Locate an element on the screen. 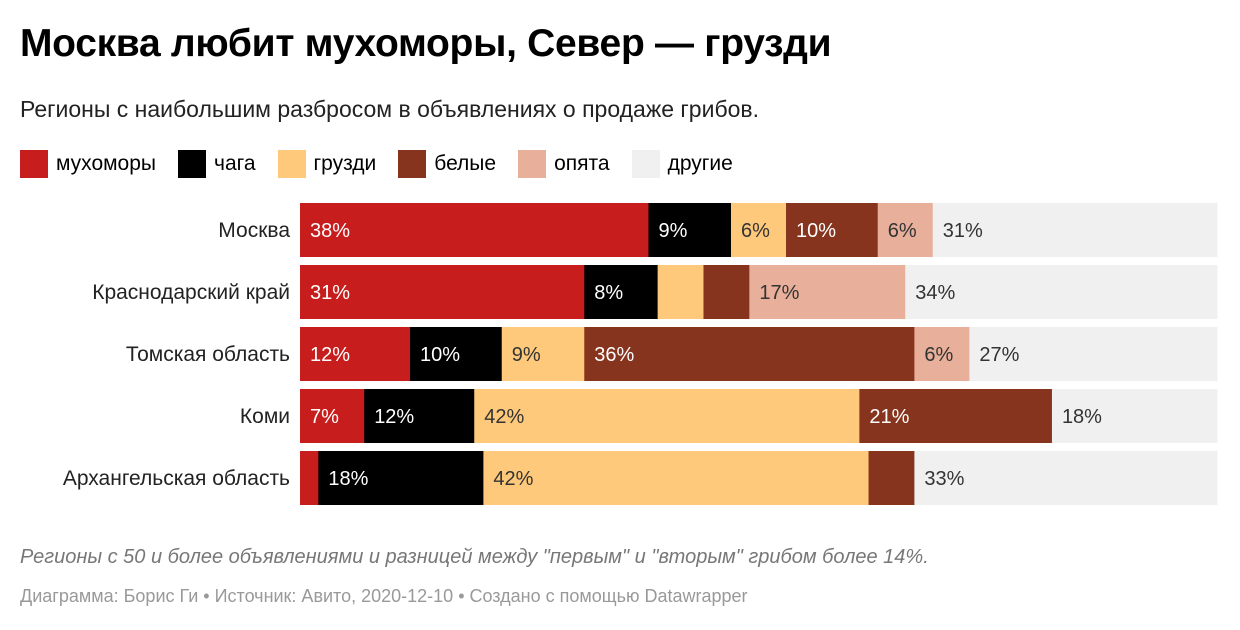  category-label: Москва is located at coordinates (254, 230).